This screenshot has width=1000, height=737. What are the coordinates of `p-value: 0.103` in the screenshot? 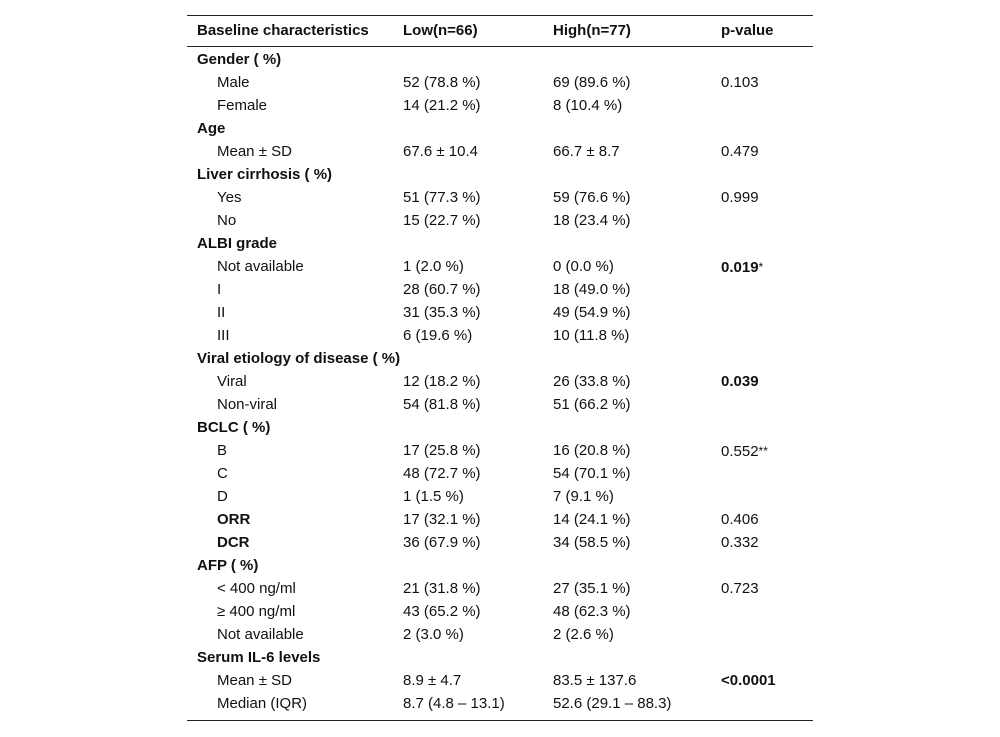 It's located at (740, 82).